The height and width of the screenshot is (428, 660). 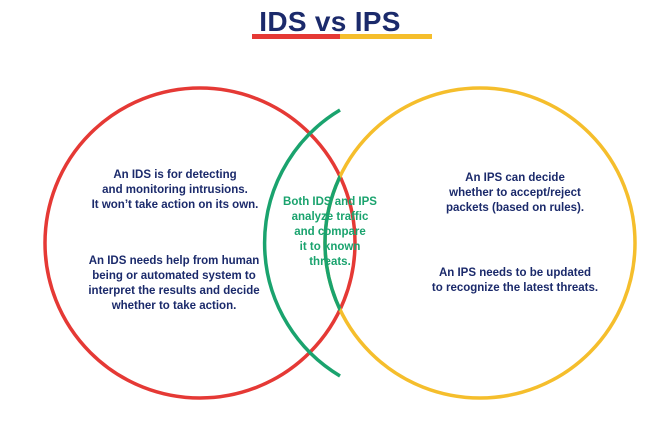 I want to click on overlap-left-arc, so click(x=301, y=243).